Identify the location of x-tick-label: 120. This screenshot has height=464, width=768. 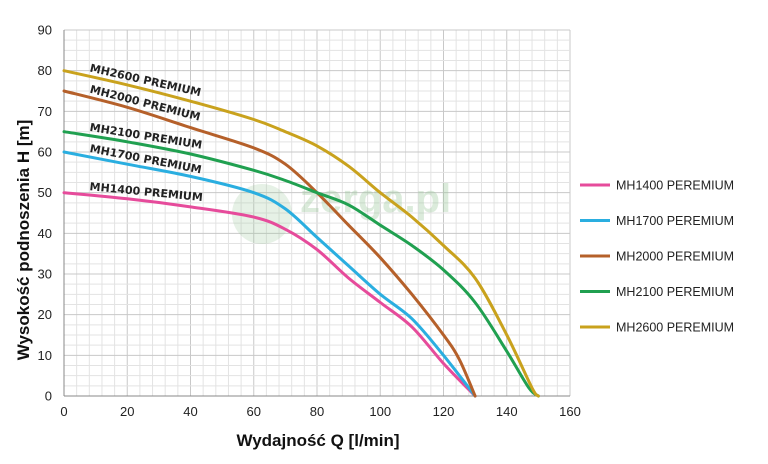
(444, 411).